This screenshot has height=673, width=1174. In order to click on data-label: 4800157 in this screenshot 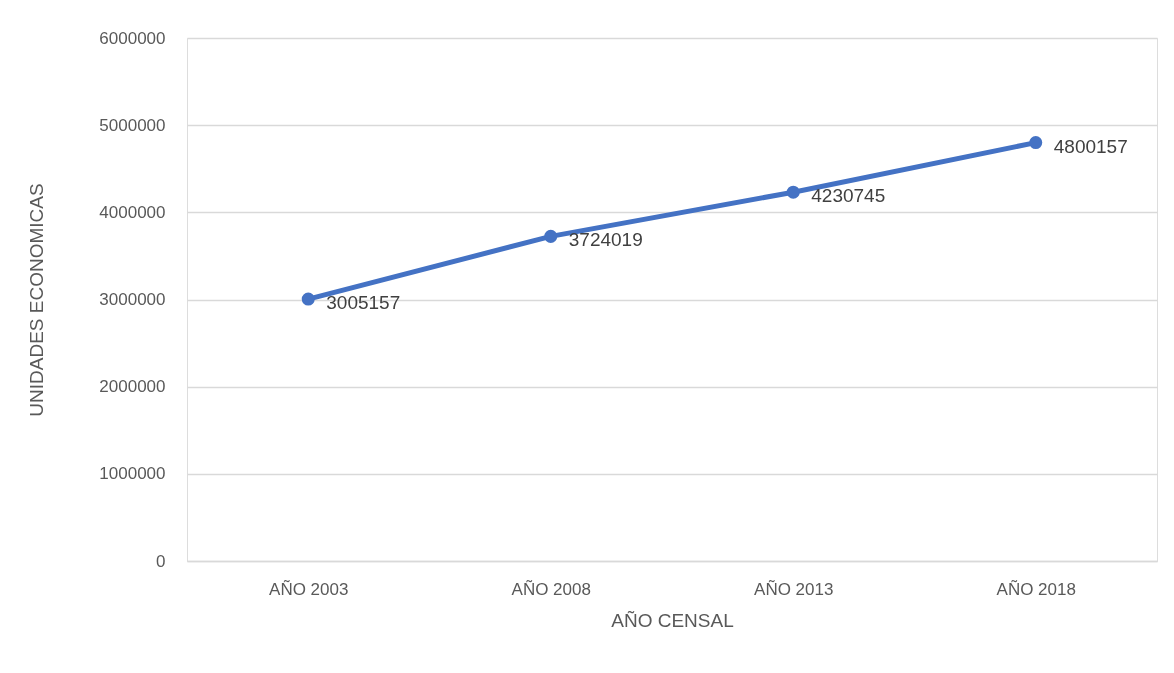, I will do `click(1090, 146)`.